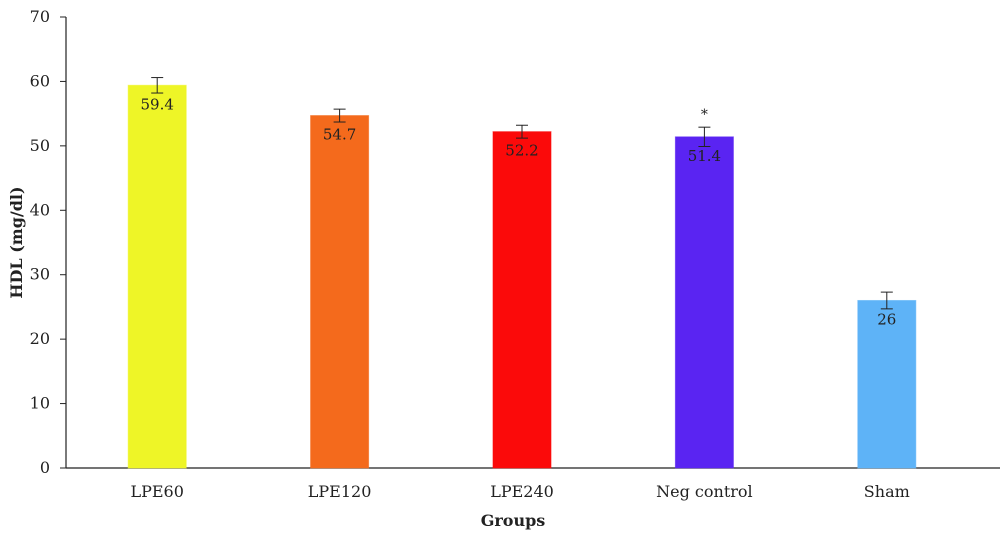  Describe the element at coordinates (886, 319) in the screenshot. I see `data-label: 26` at that location.